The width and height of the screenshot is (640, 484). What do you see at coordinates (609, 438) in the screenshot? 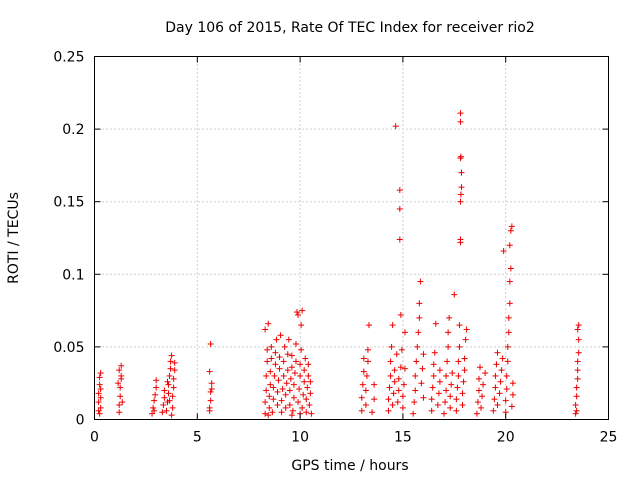
I see `x-tick-label: 25` at bounding box center [609, 438].